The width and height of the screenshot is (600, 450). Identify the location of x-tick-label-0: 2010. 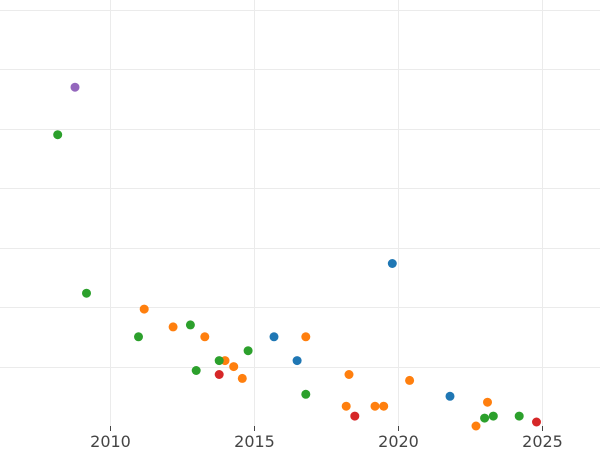
(110, 441).